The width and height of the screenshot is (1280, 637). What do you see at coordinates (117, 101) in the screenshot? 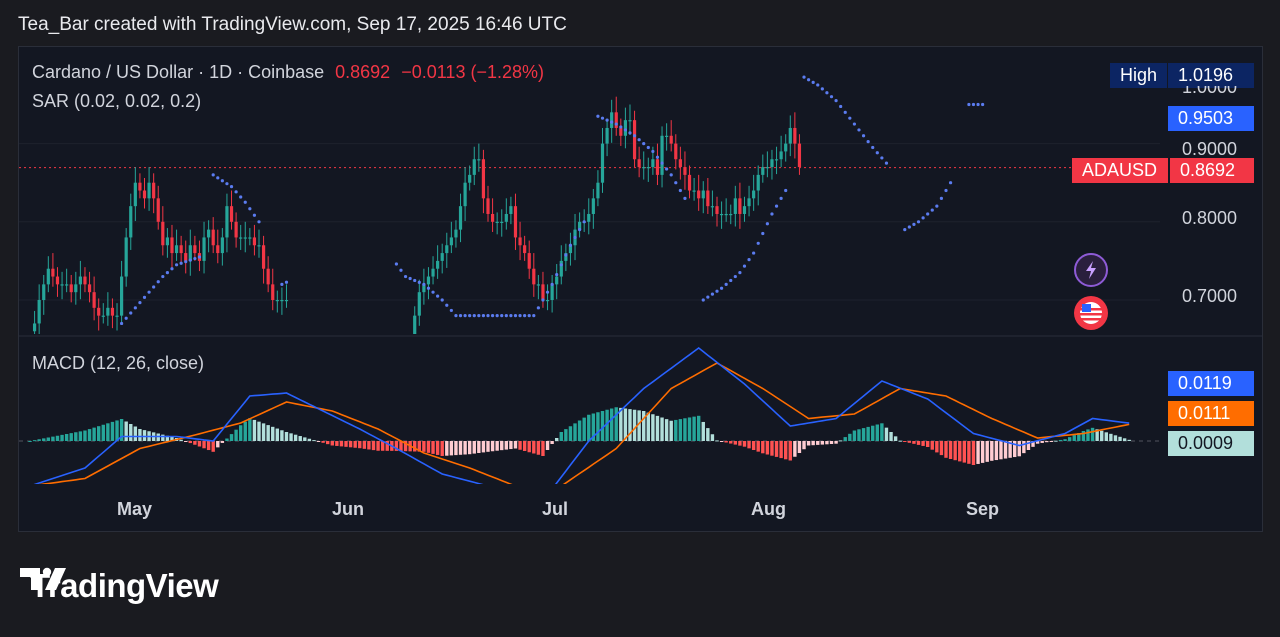
I see `sar-legend: SAR (0.02, 0.02, 0.2)` at bounding box center [117, 101].